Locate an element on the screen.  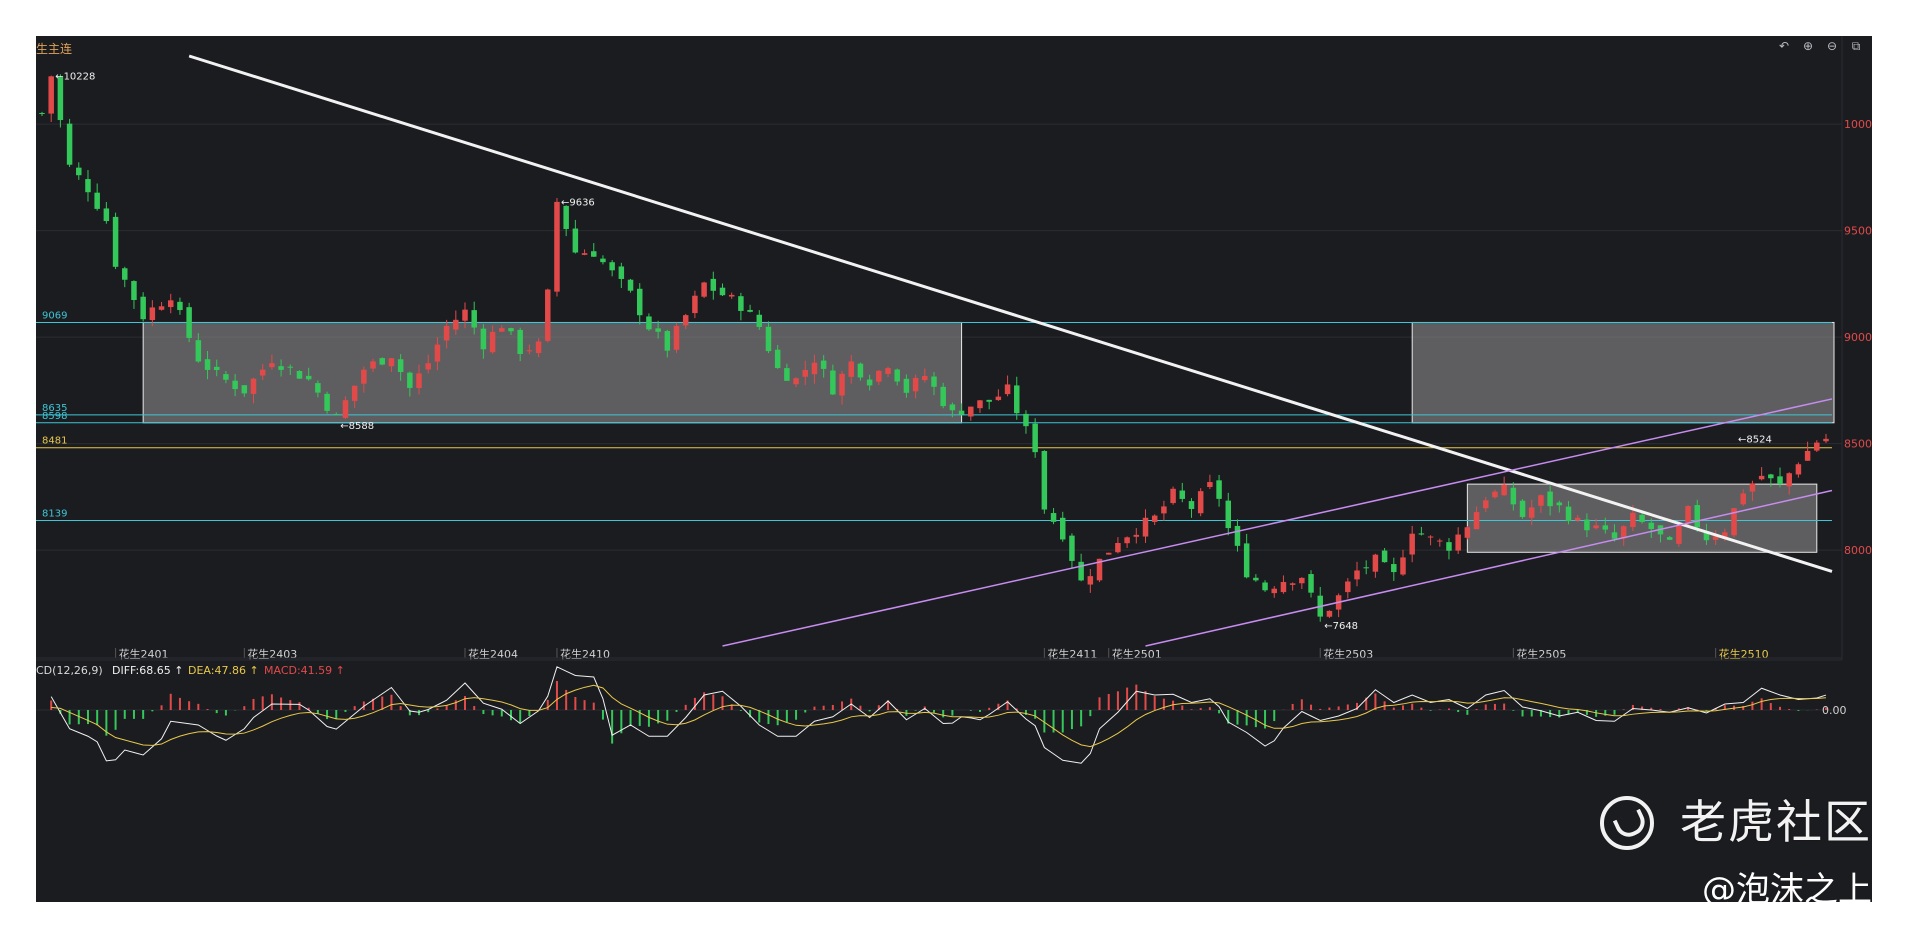
zoom-in-icon: ⊕ is located at coordinates (1808, 46).